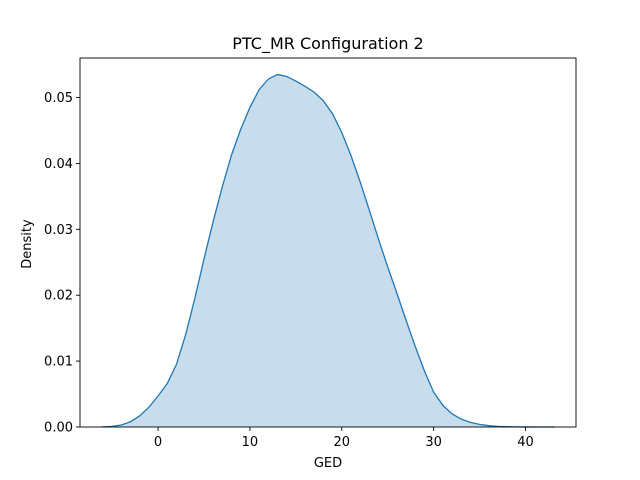 This screenshot has width=640, height=480. What do you see at coordinates (525, 442) in the screenshot?
I see `x-tick-label: 40` at bounding box center [525, 442].